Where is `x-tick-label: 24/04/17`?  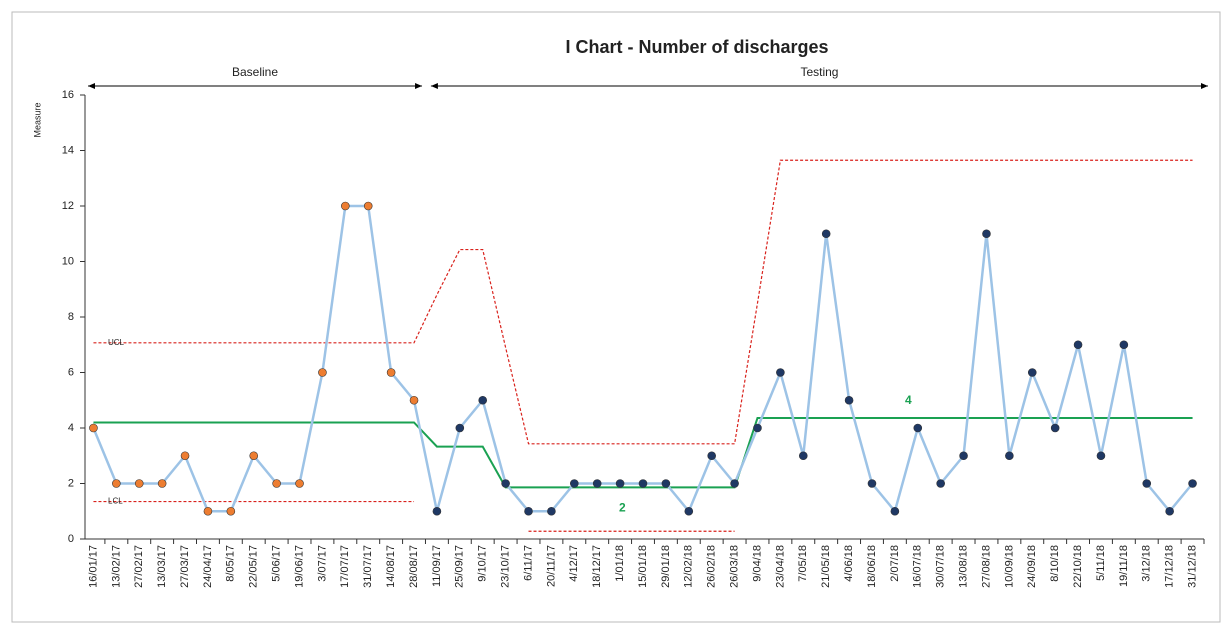 x-tick-label: 24/04/17 is located at coordinates (208, 566).